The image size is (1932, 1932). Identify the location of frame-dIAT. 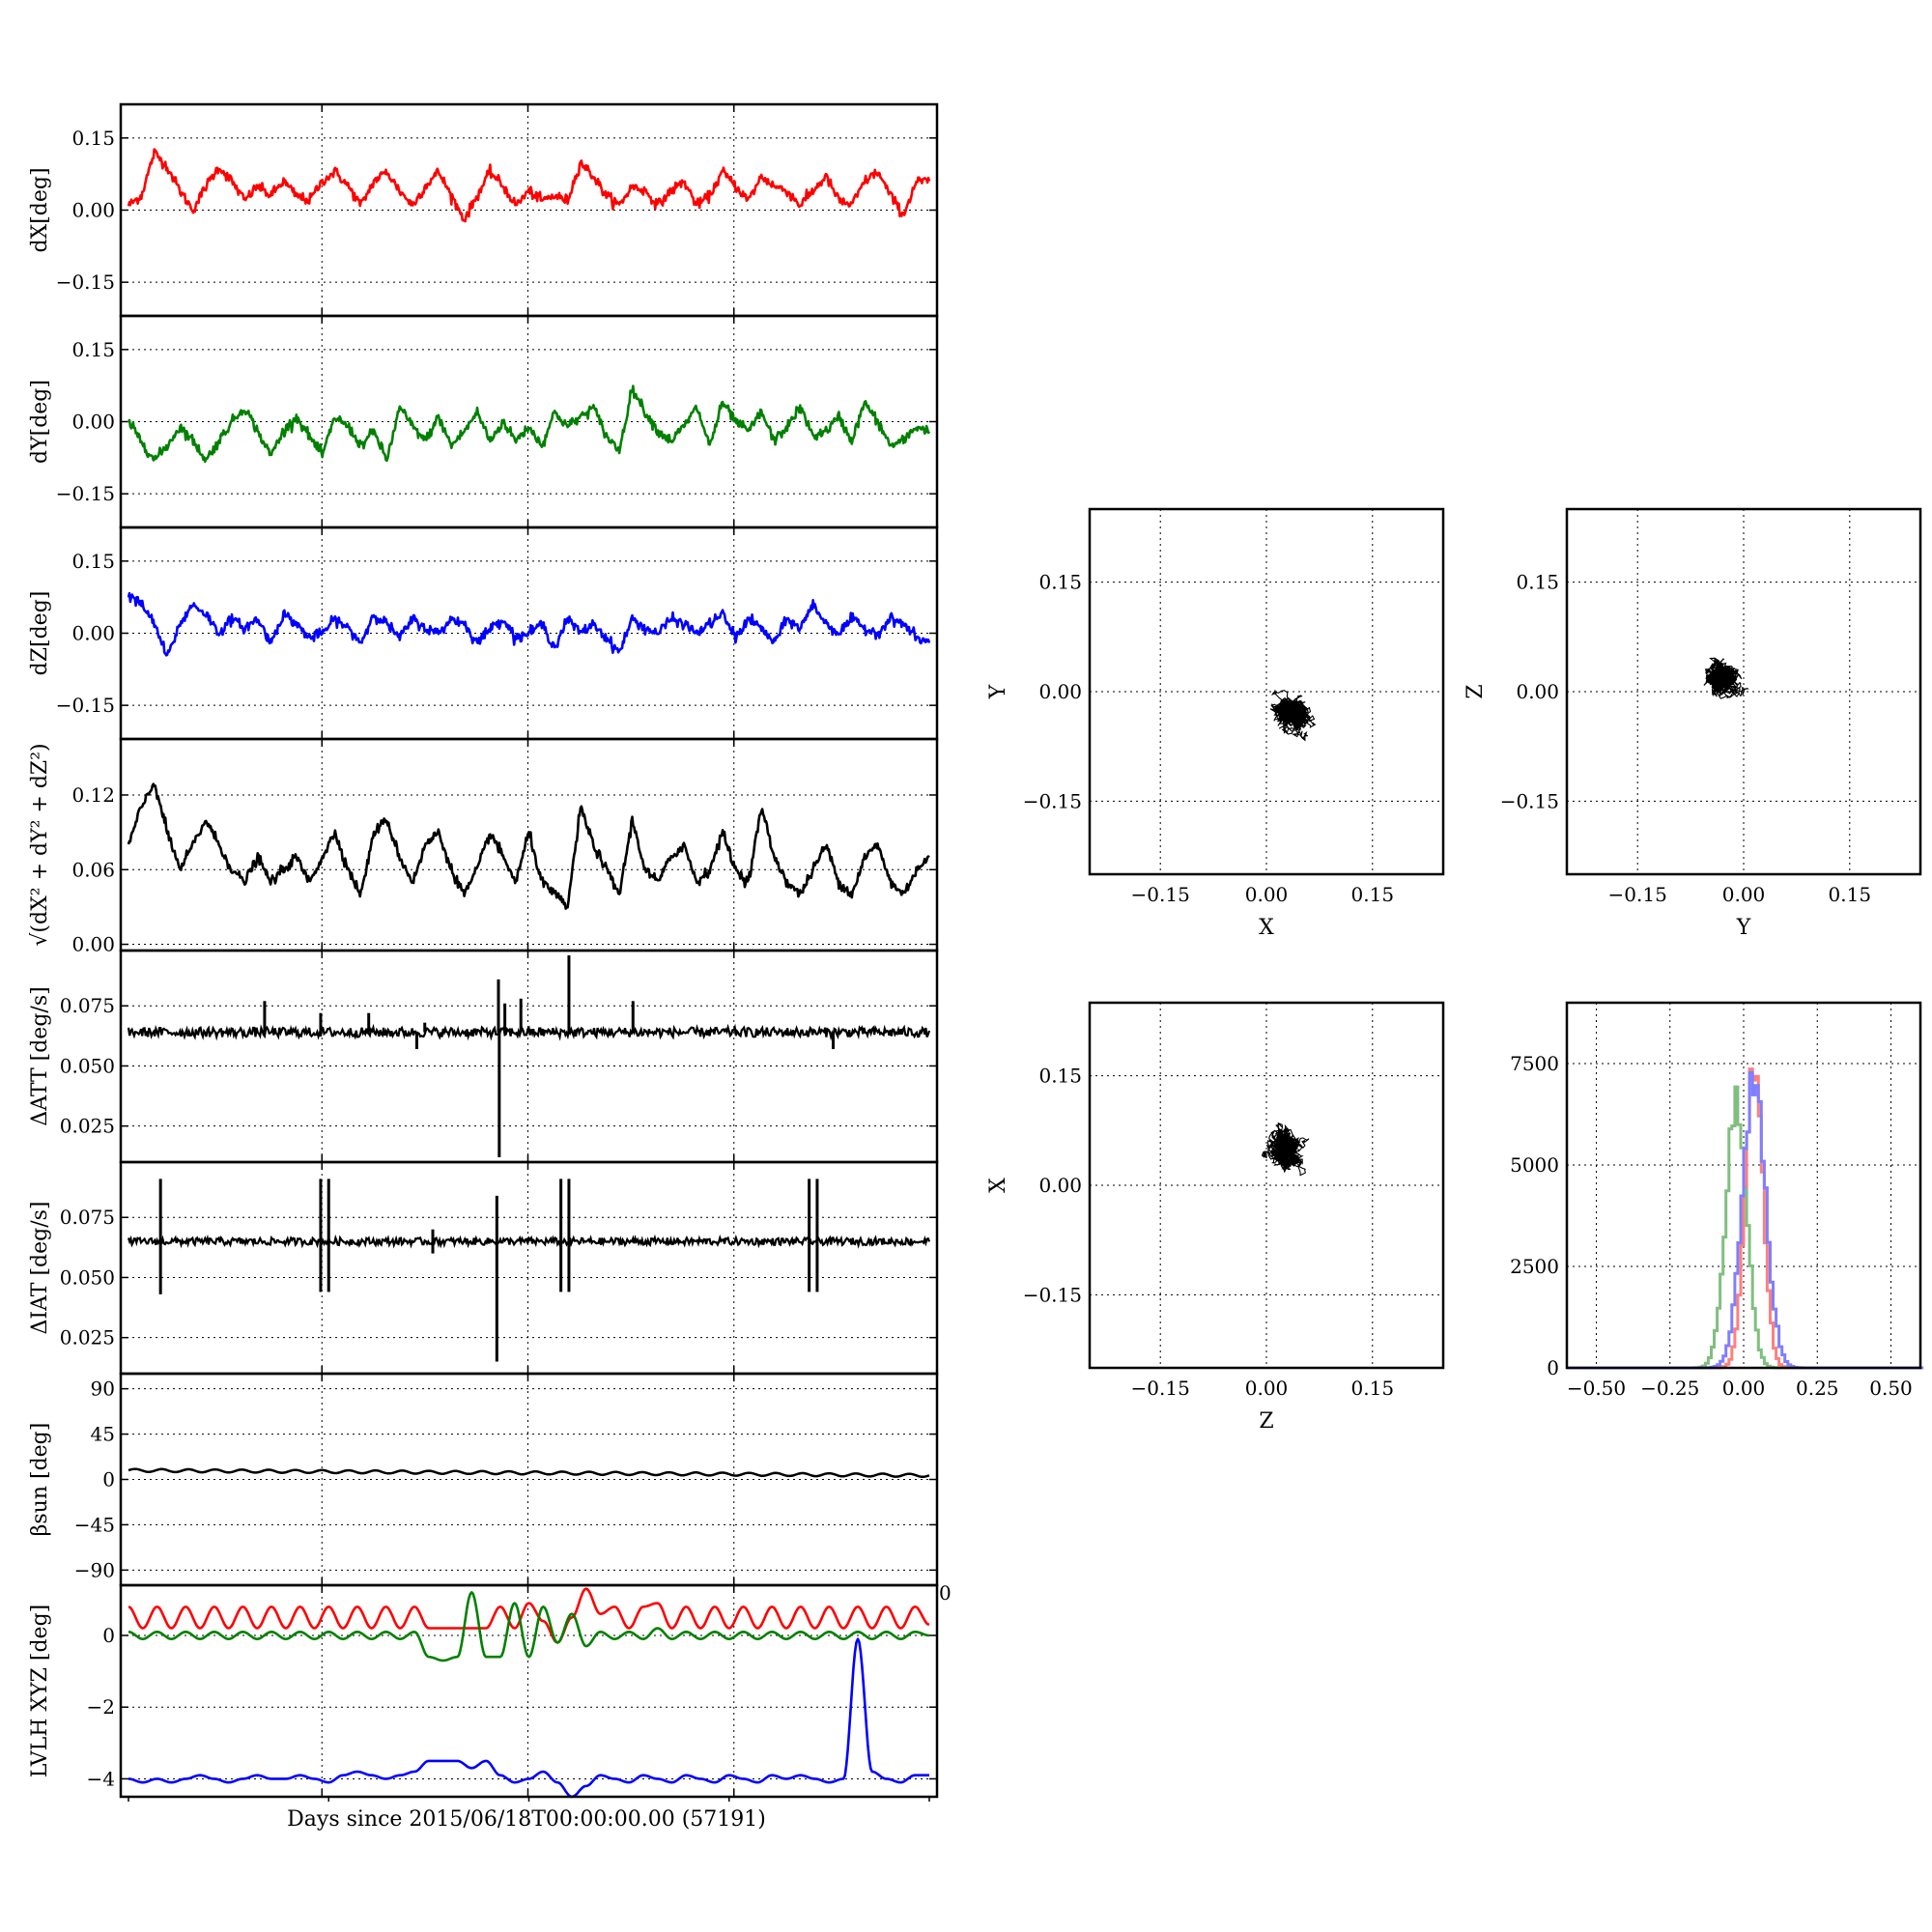
(529, 1268).